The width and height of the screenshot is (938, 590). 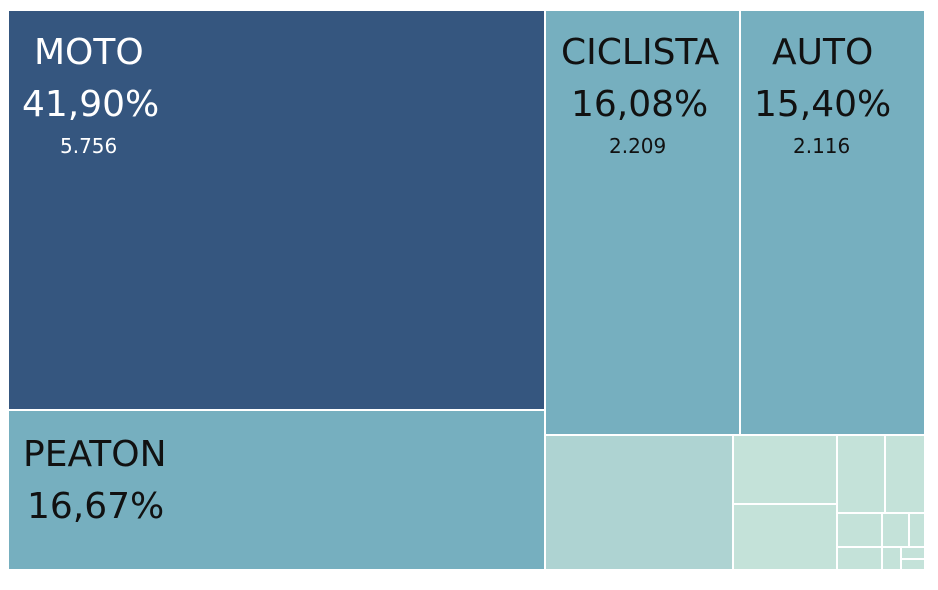 I want to click on tile-peaton-percent: 16,67%, so click(x=96, y=506).